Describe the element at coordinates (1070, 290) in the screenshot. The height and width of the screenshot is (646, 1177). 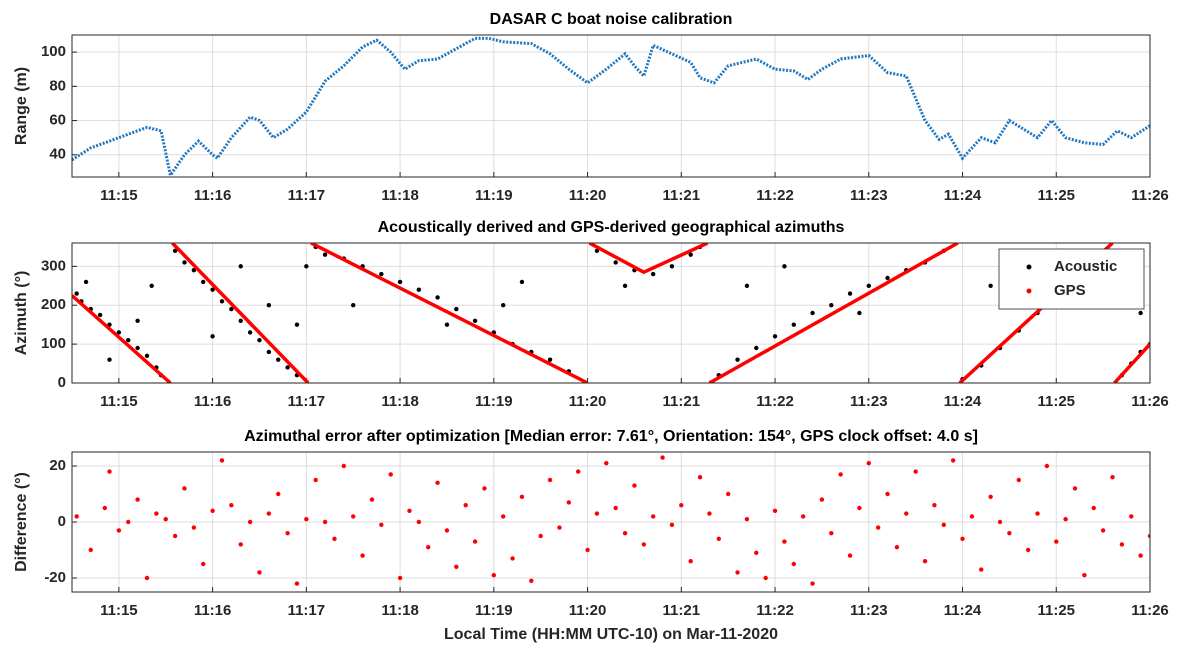
I see `legend-label: GPS` at that location.